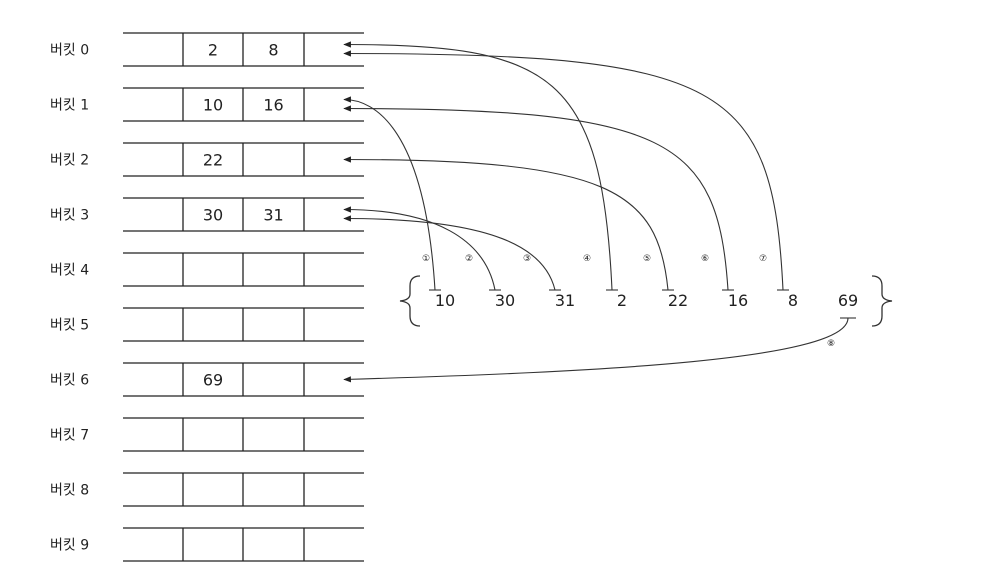  What do you see at coordinates (207, 489) in the screenshot?
I see `bucket-row: 버킷 8` at bounding box center [207, 489].